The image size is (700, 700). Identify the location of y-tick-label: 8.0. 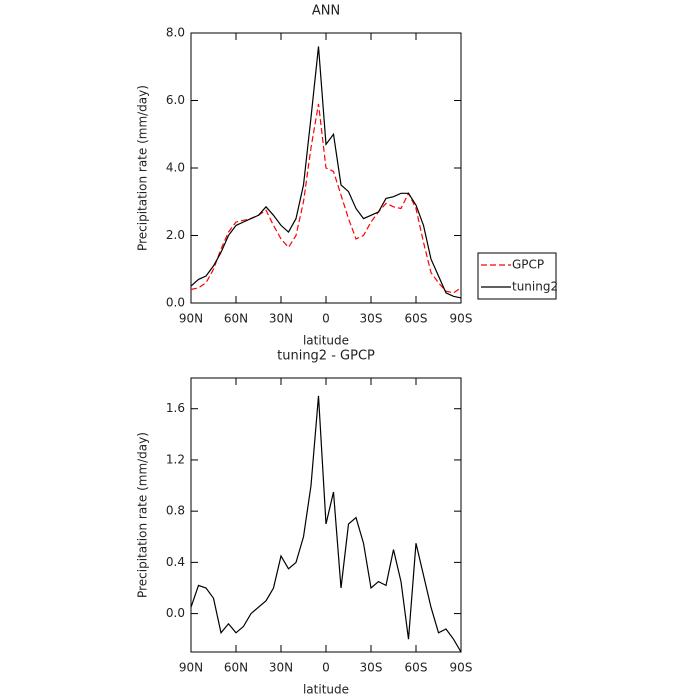
(175, 33).